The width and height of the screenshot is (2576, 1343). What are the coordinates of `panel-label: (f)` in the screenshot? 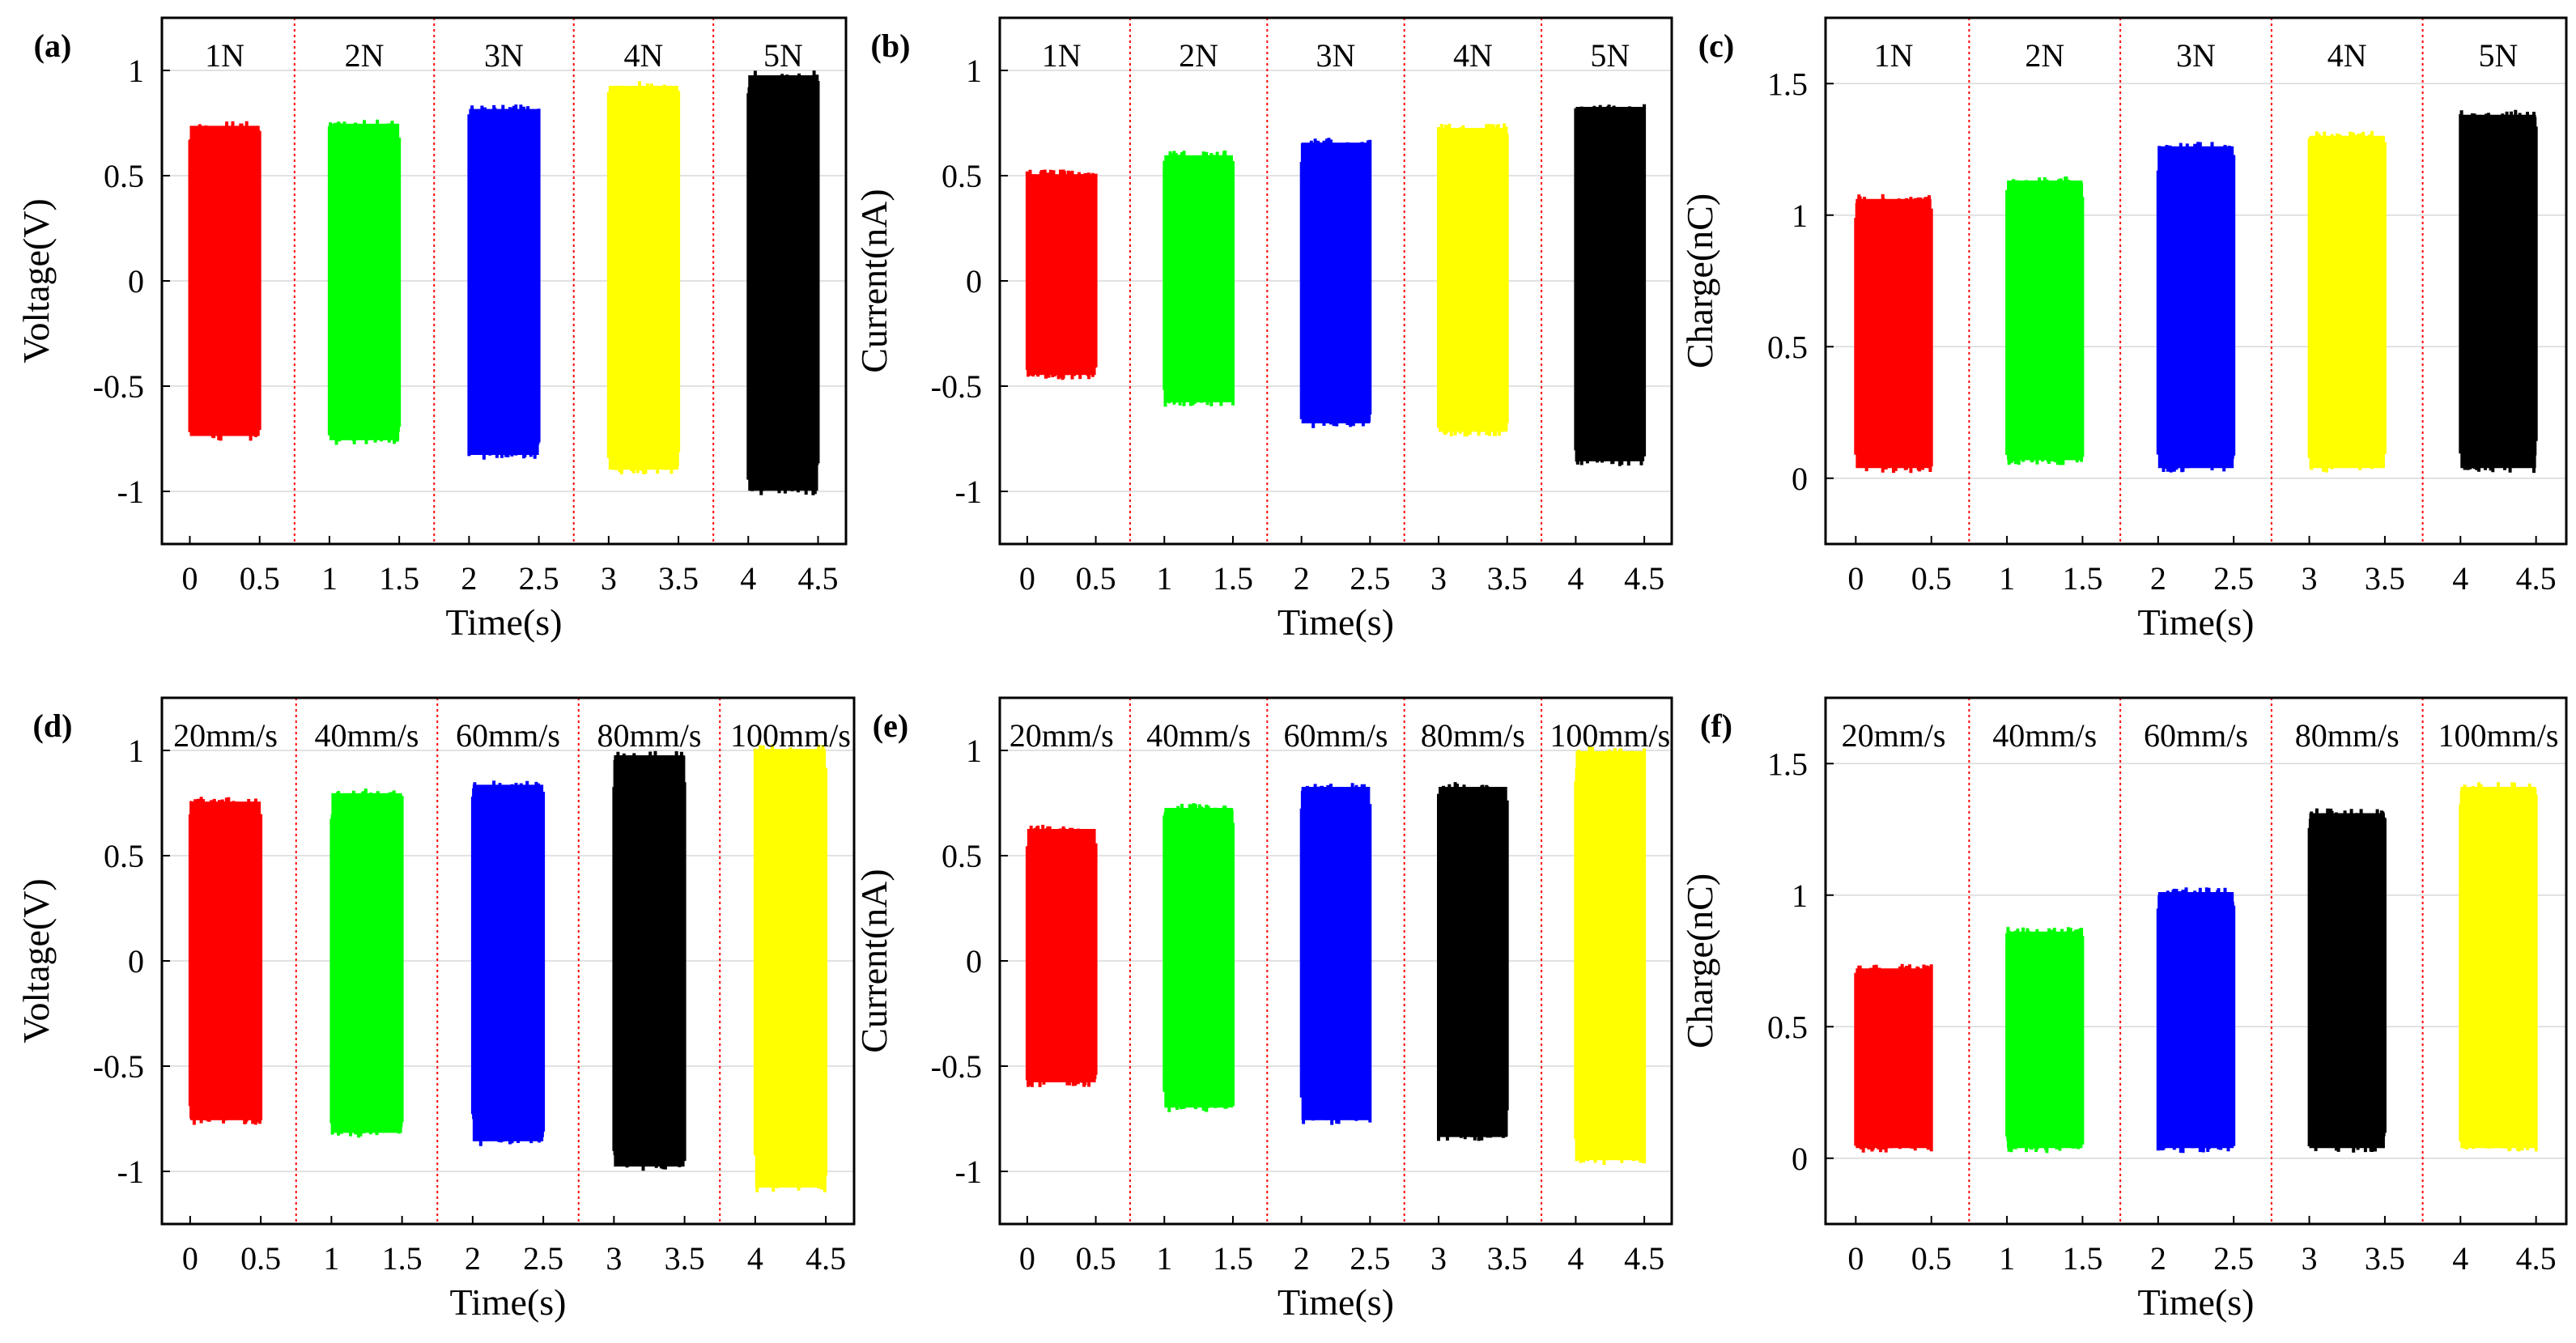 It's located at (1716, 726).